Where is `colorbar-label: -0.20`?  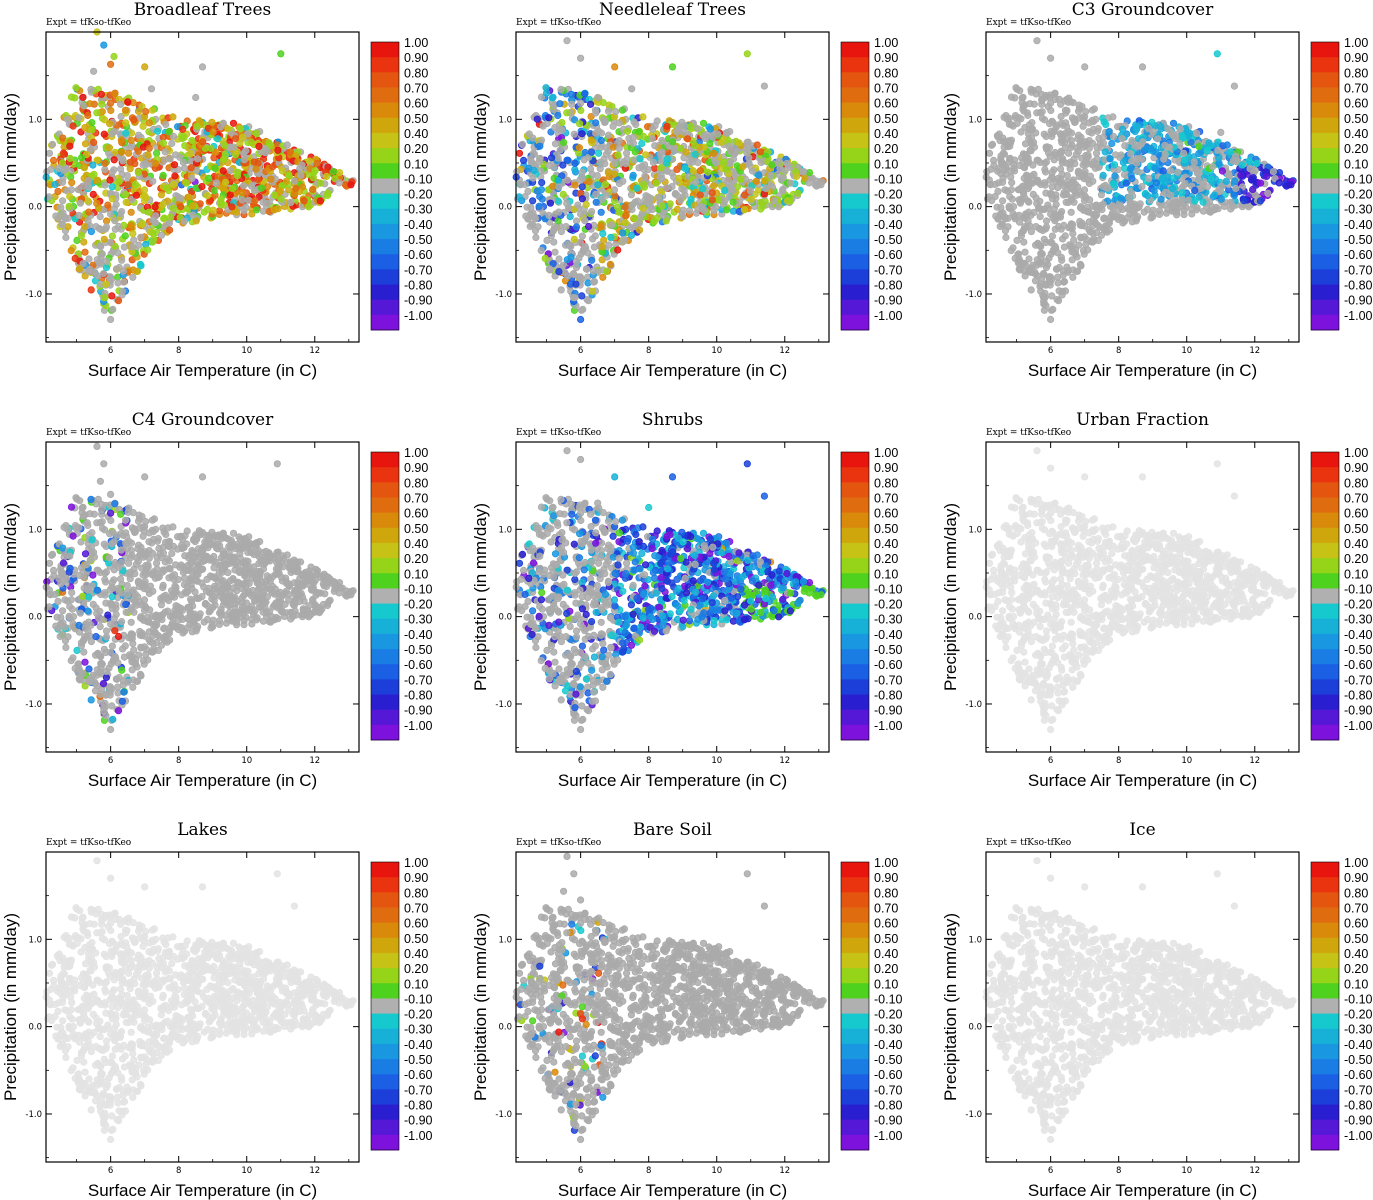 colorbar-label: -0.20 is located at coordinates (1358, 195).